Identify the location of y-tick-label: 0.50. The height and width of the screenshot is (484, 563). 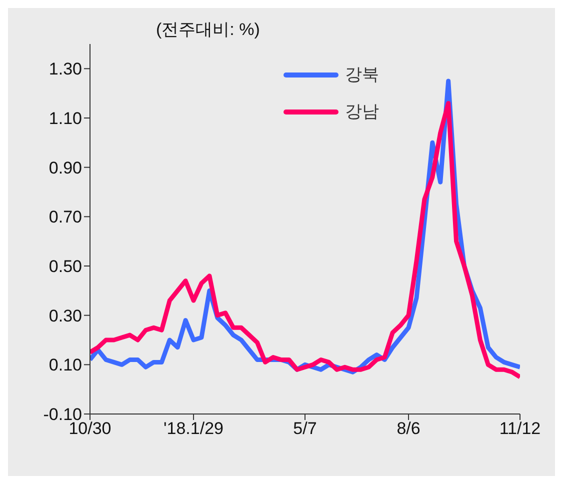
(65, 266).